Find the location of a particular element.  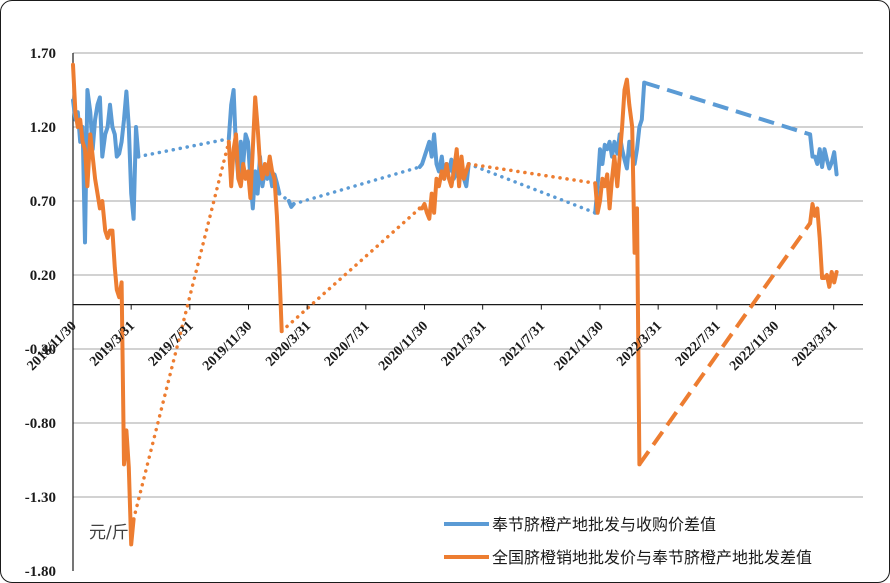

y-tick-label: -1.80 is located at coordinates (40, 572).